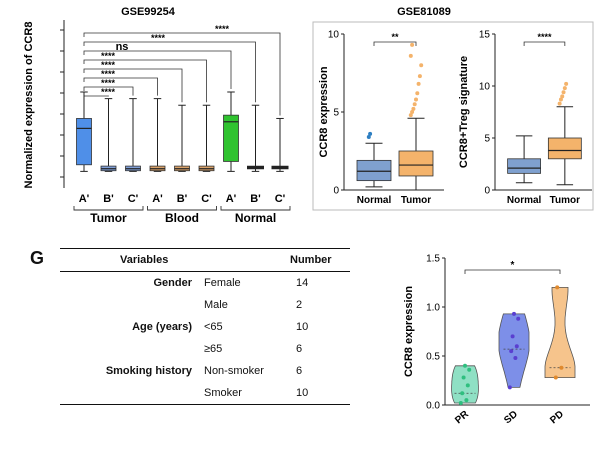 Image resolution: width=600 pixels, height=450 pixels. I want to click on table-row: Smoking history Non-smoker 6, so click(205, 371).